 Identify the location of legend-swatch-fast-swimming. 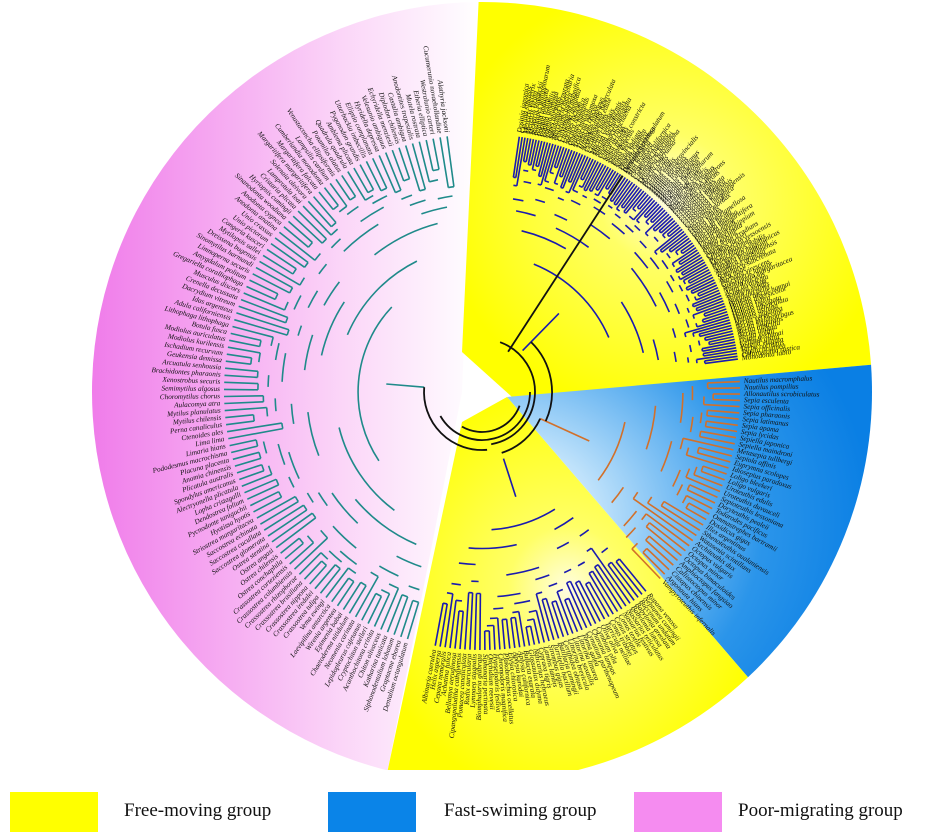
(372, 812).